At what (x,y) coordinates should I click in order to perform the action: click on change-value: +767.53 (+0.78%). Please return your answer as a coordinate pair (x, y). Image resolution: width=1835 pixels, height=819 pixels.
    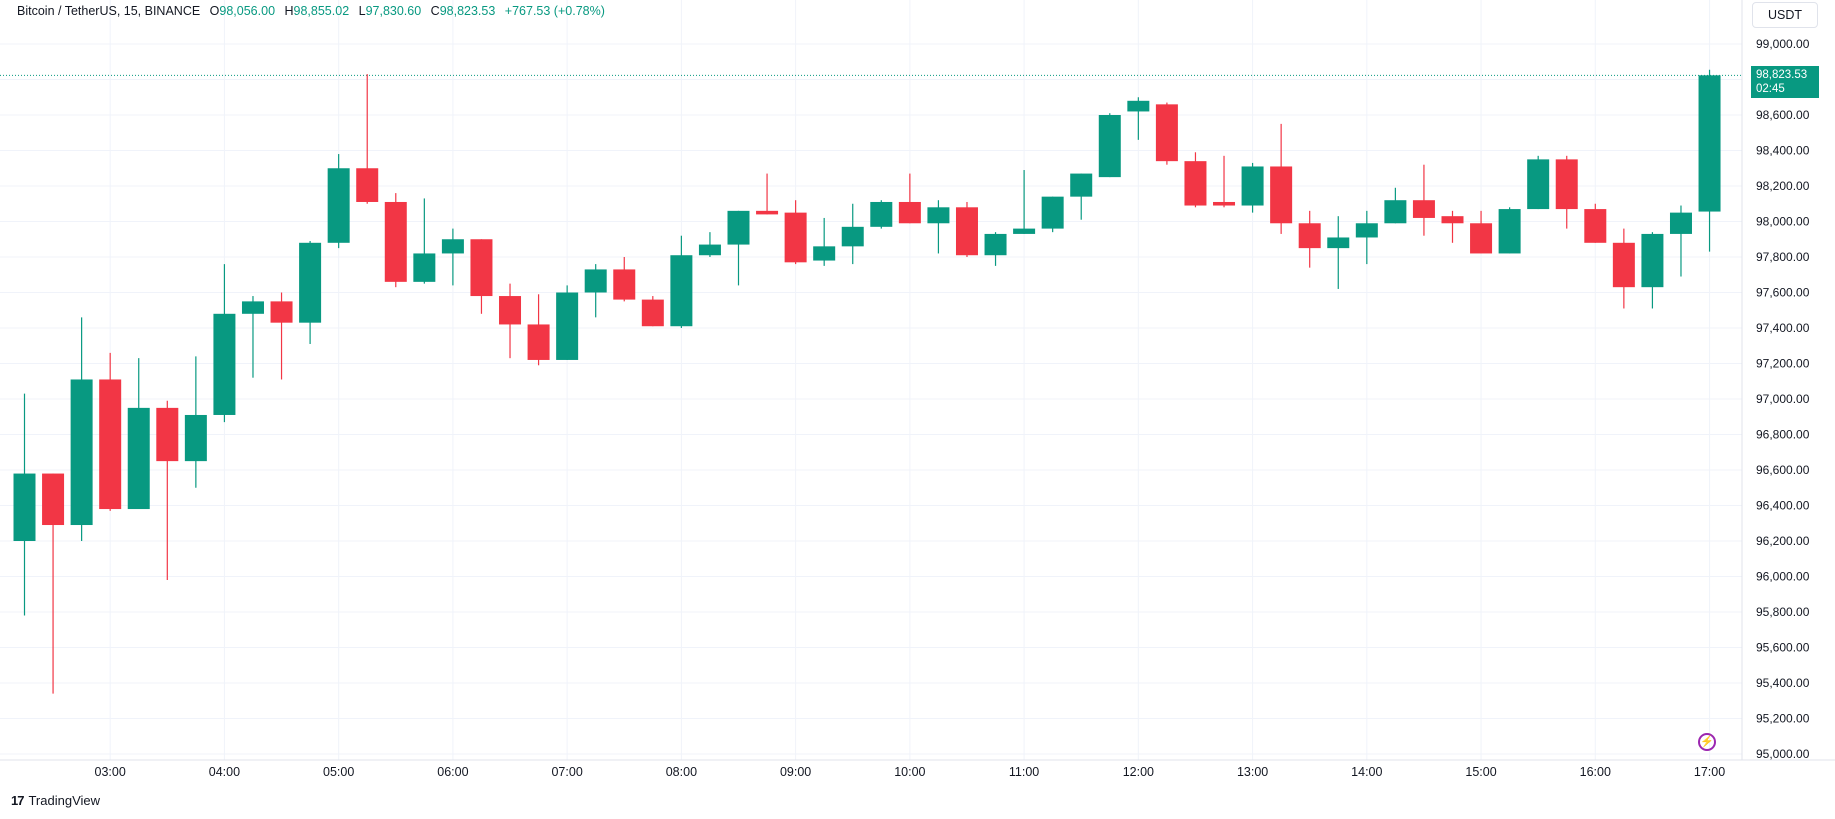
    Looking at the image, I should click on (554, 11).